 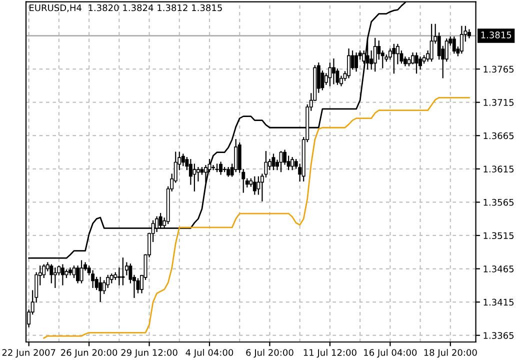 I want to click on ref-line-label: 1.3815, so click(x=496, y=35).